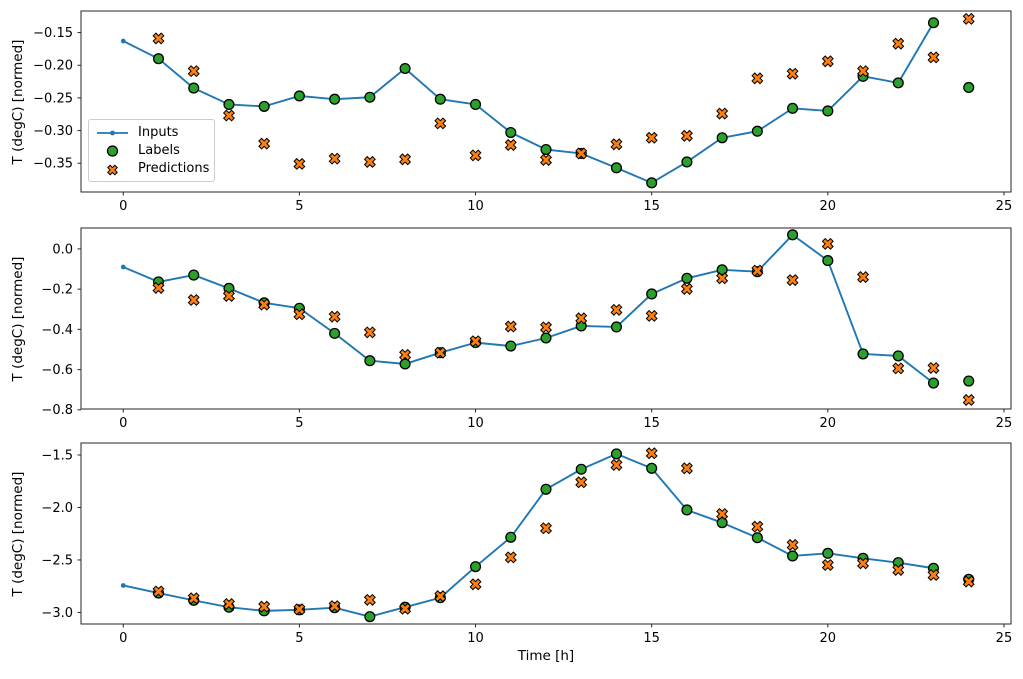  What do you see at coordinates (57, 370) in the screenshot?
I see `y-tick-label: −0.6` at bounding box center [57, 370].